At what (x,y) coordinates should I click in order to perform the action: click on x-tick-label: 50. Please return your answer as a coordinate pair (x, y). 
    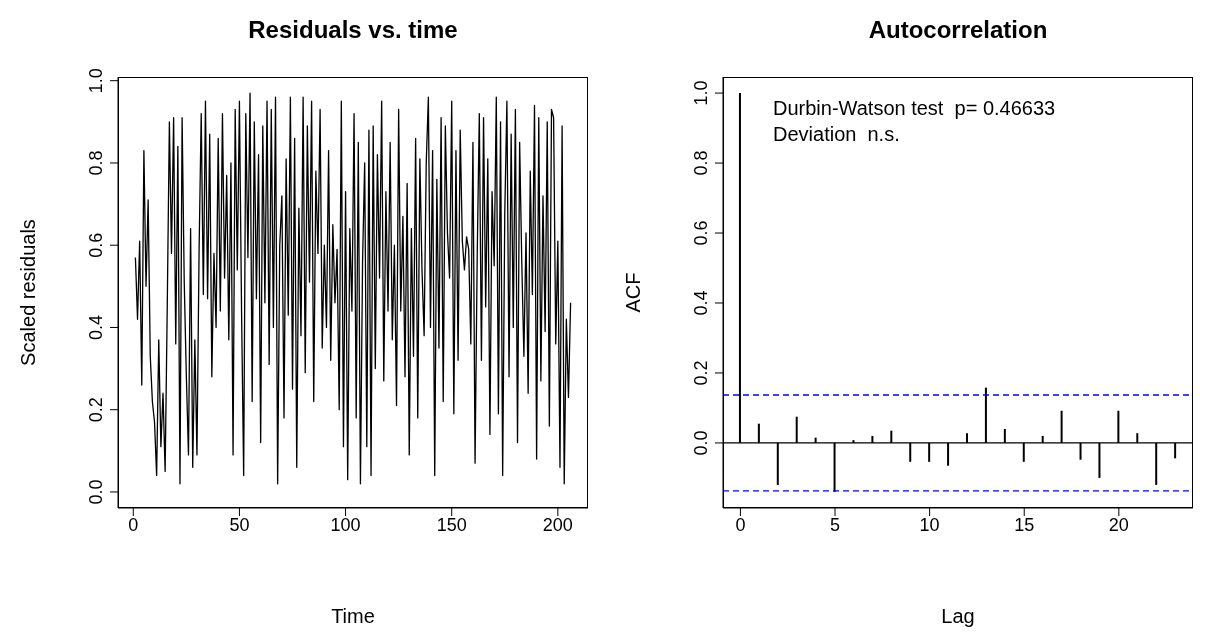
    Looking at the image, I should click on (239, 524).